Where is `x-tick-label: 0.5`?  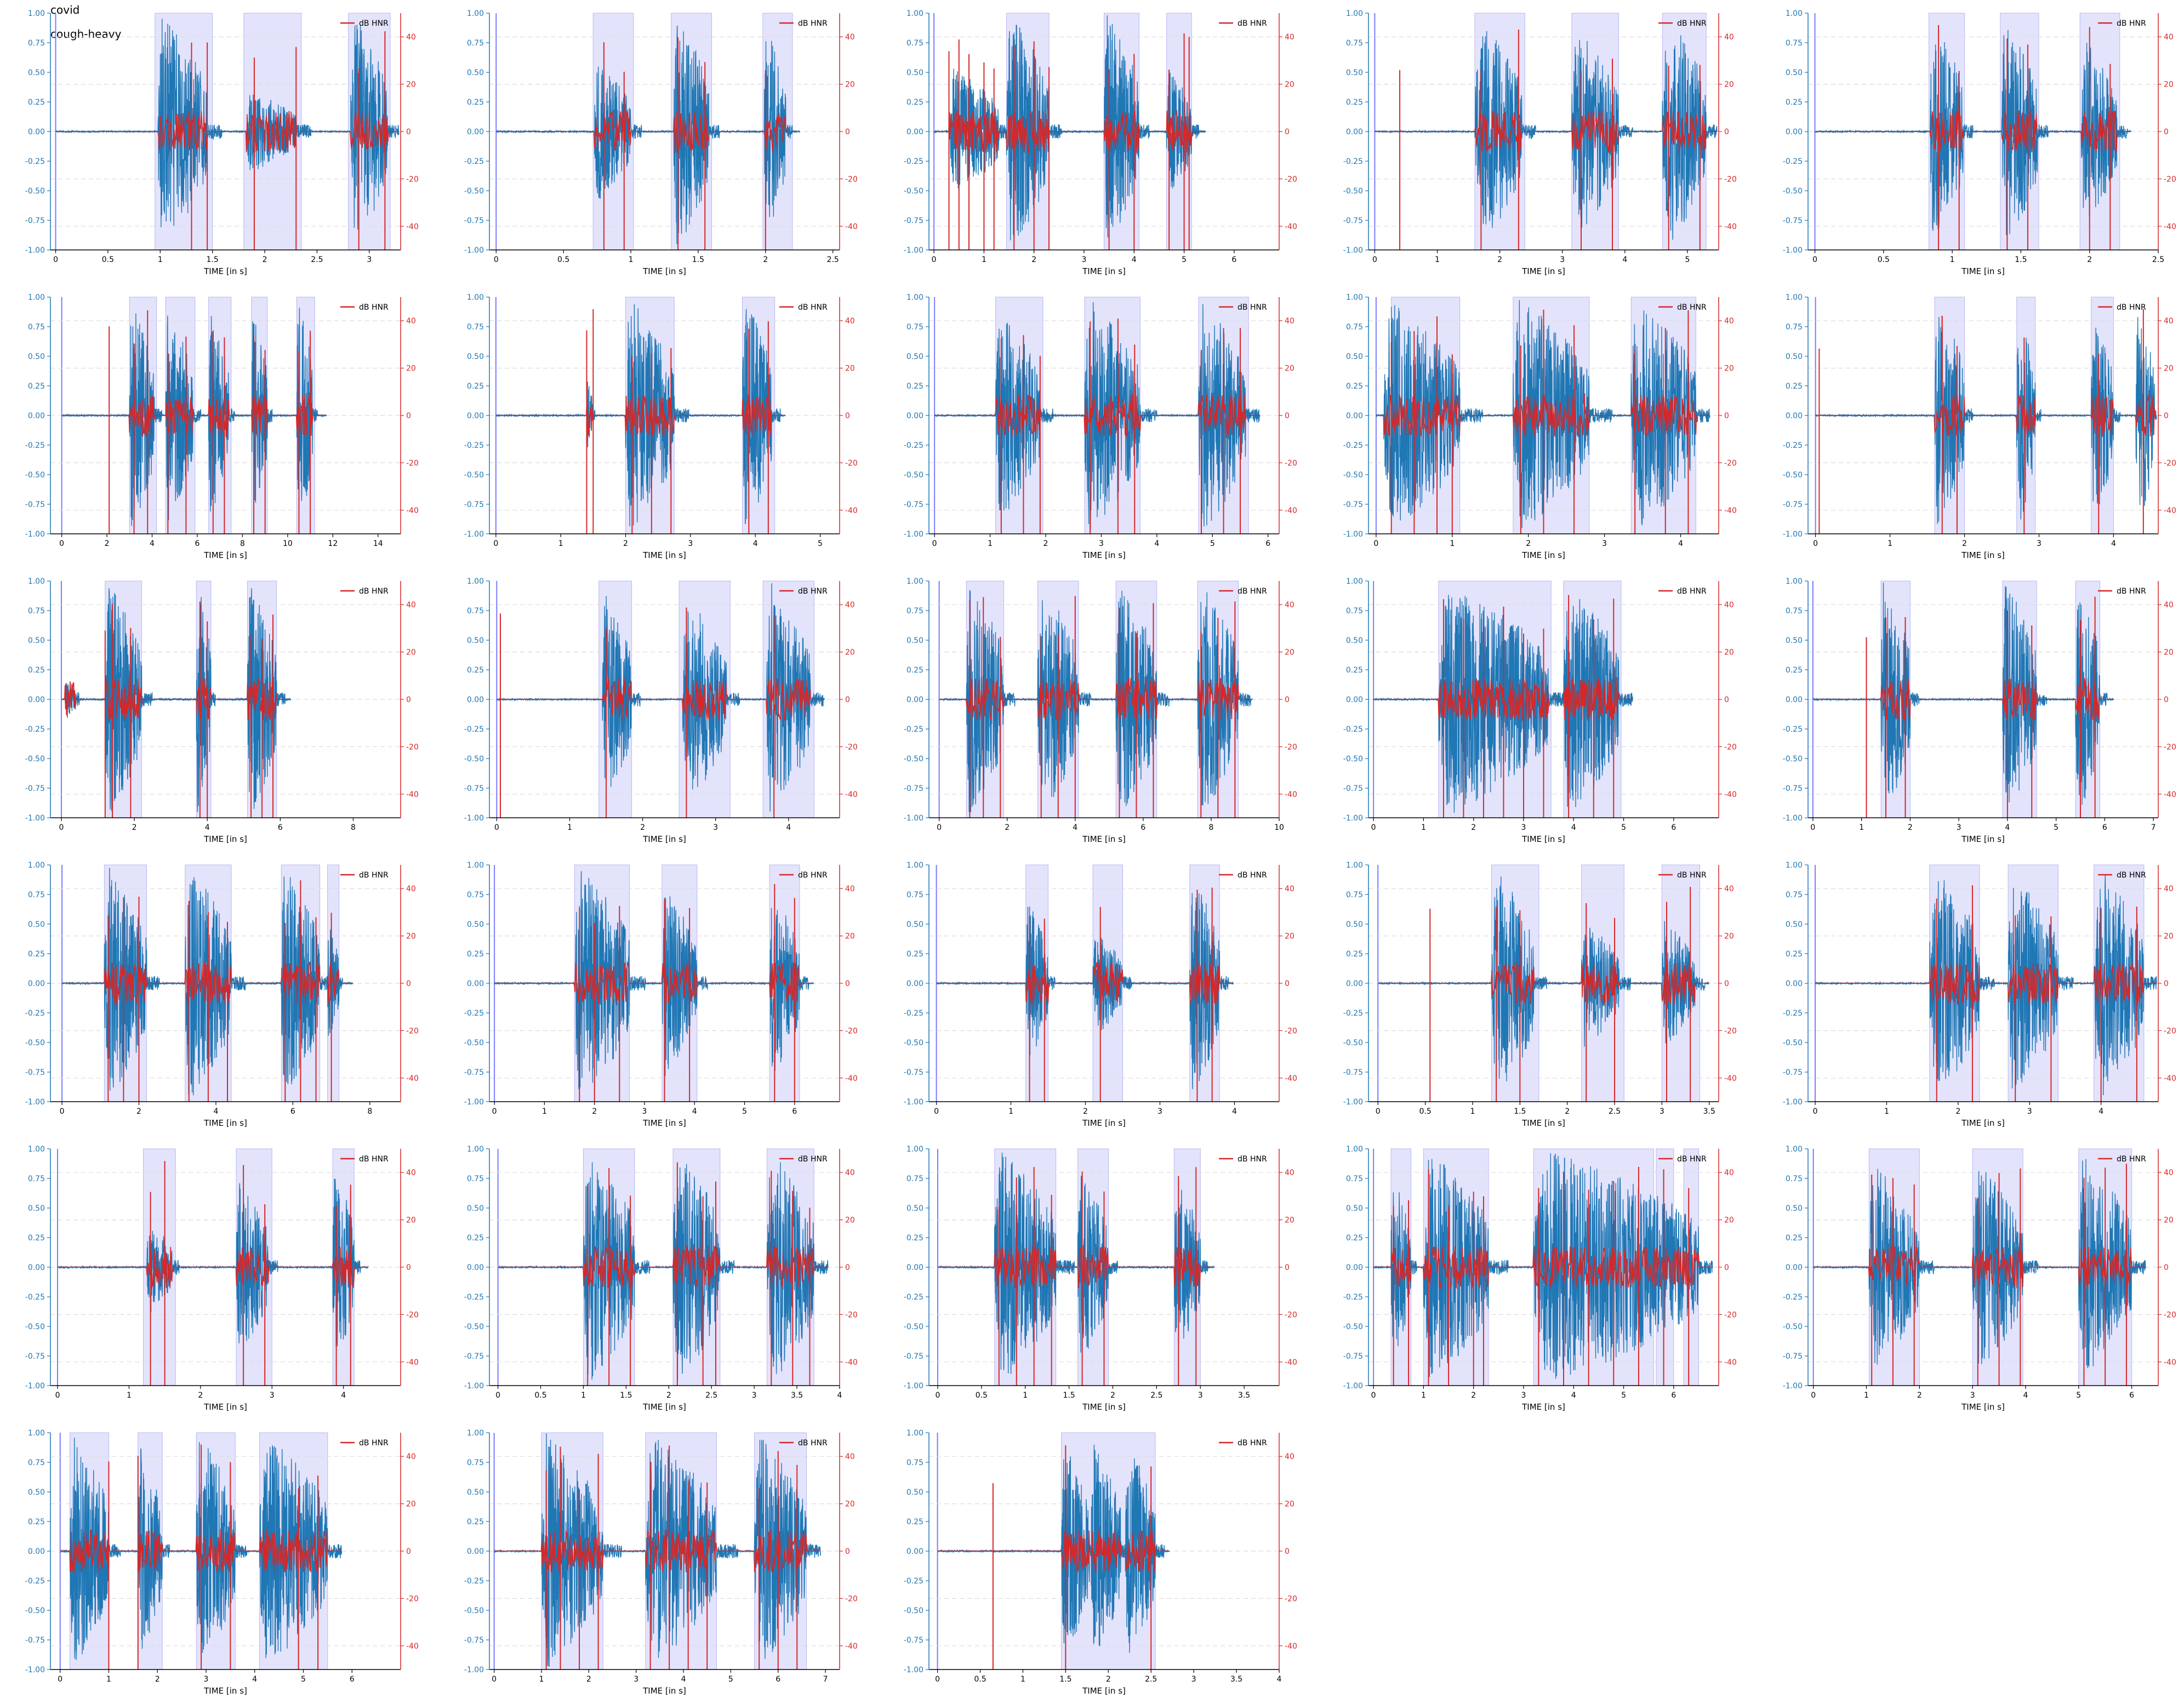 x-tick-label: 0.5 is located at coordinates (982, 1395).